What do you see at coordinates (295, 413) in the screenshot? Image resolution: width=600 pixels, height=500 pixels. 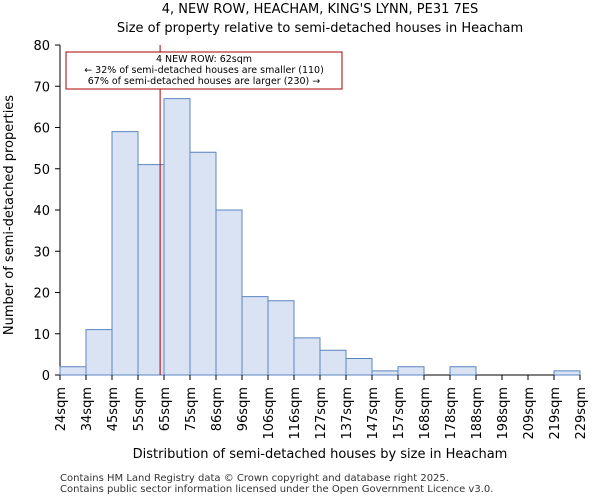 I see `x-tick-label: 116sqm` at bounding box center [295, 413].